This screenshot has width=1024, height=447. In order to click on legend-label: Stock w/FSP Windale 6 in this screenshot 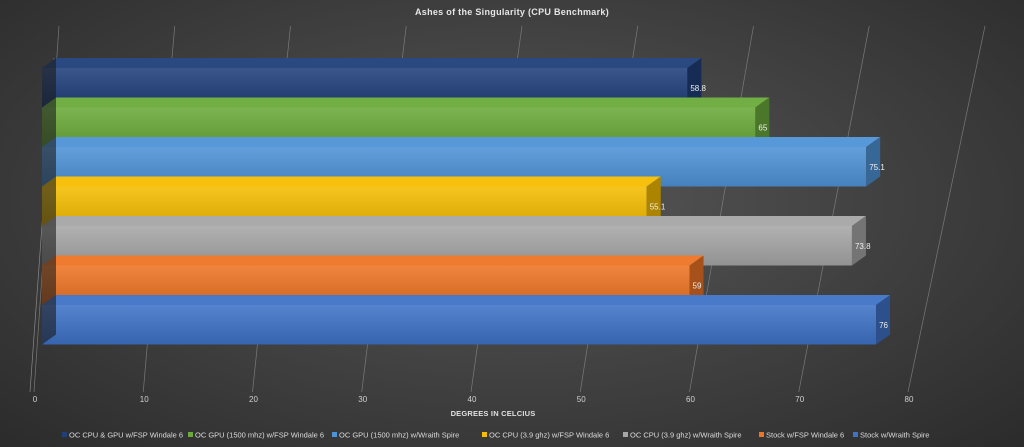, I will do `click(805, 435)`.